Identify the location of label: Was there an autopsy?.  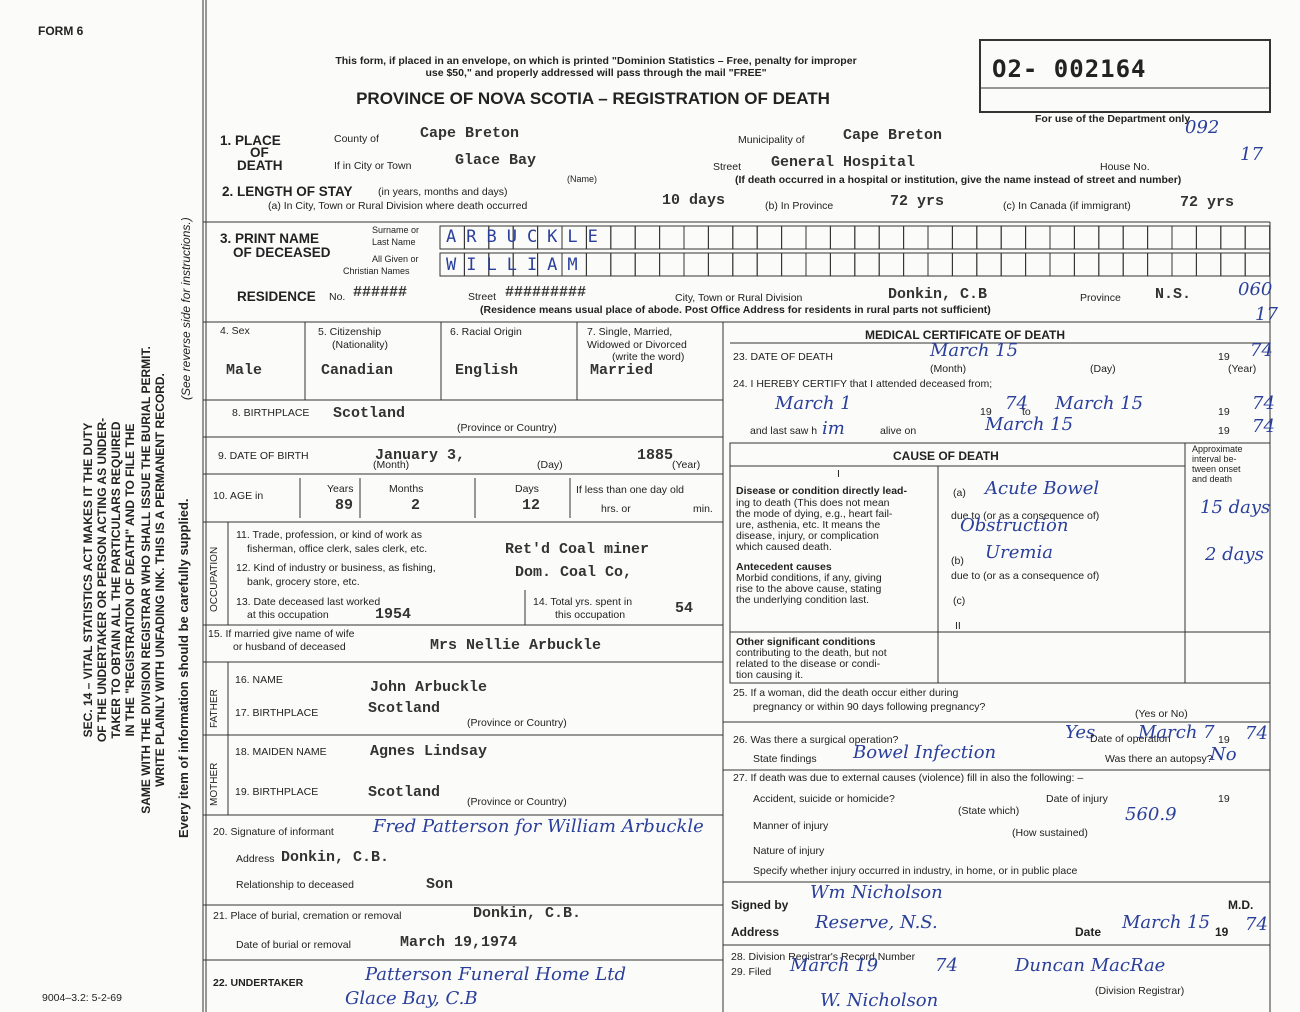
(1159, 759).